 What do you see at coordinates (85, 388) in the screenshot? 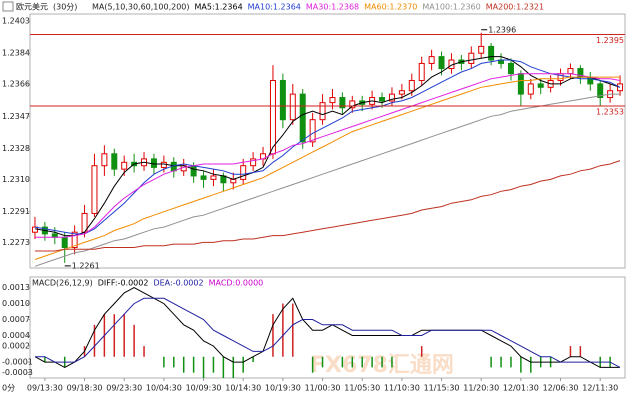
I see `x-tick-label: 09/18:30` at bounding box center [85, 388].